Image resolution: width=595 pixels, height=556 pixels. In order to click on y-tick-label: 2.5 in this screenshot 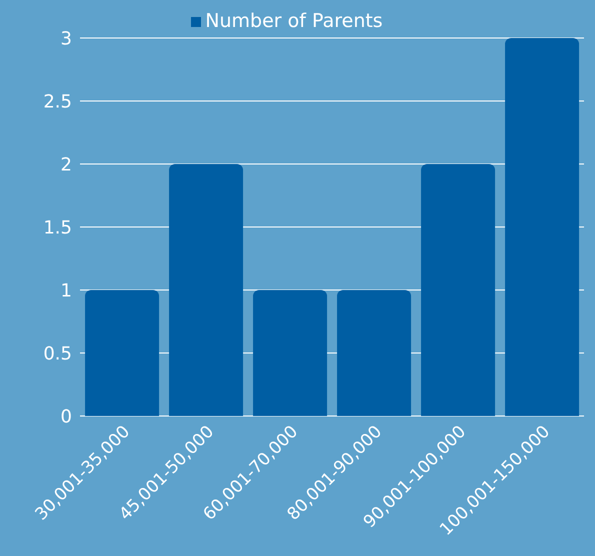, I will do `click(57, 101)`.